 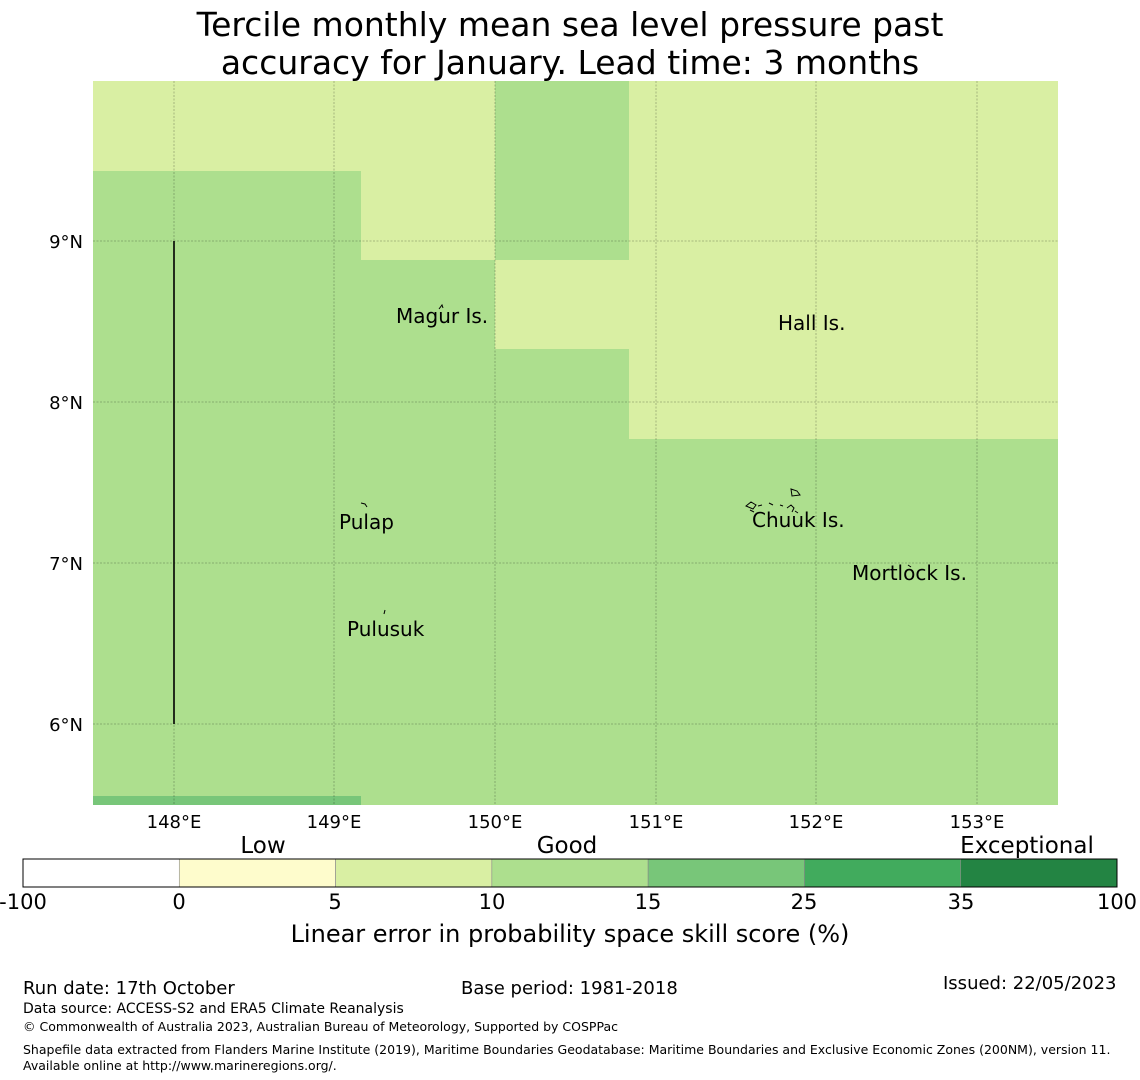 What do you see at coordinates (804, 902) in the screenshot?
I see `colorbar-tick-25: 25` at bounding box center [804, 902].